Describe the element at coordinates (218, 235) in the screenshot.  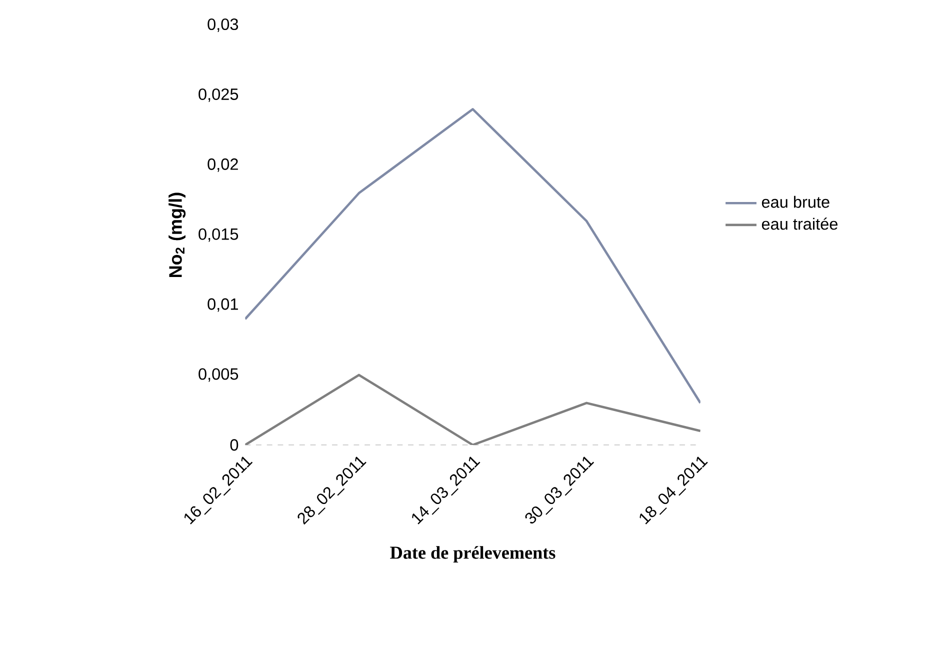
I see `y-tick-label: 0,015` at that location.